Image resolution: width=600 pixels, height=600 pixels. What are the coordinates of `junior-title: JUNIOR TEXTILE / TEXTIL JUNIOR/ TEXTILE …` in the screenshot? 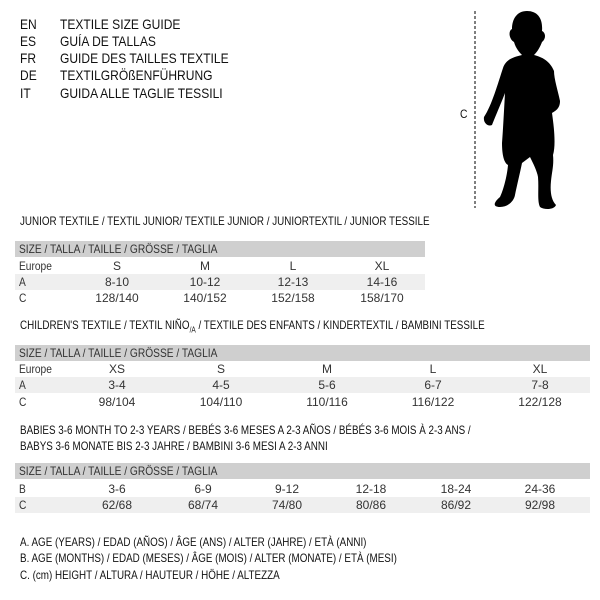 It's located at (225, 221).